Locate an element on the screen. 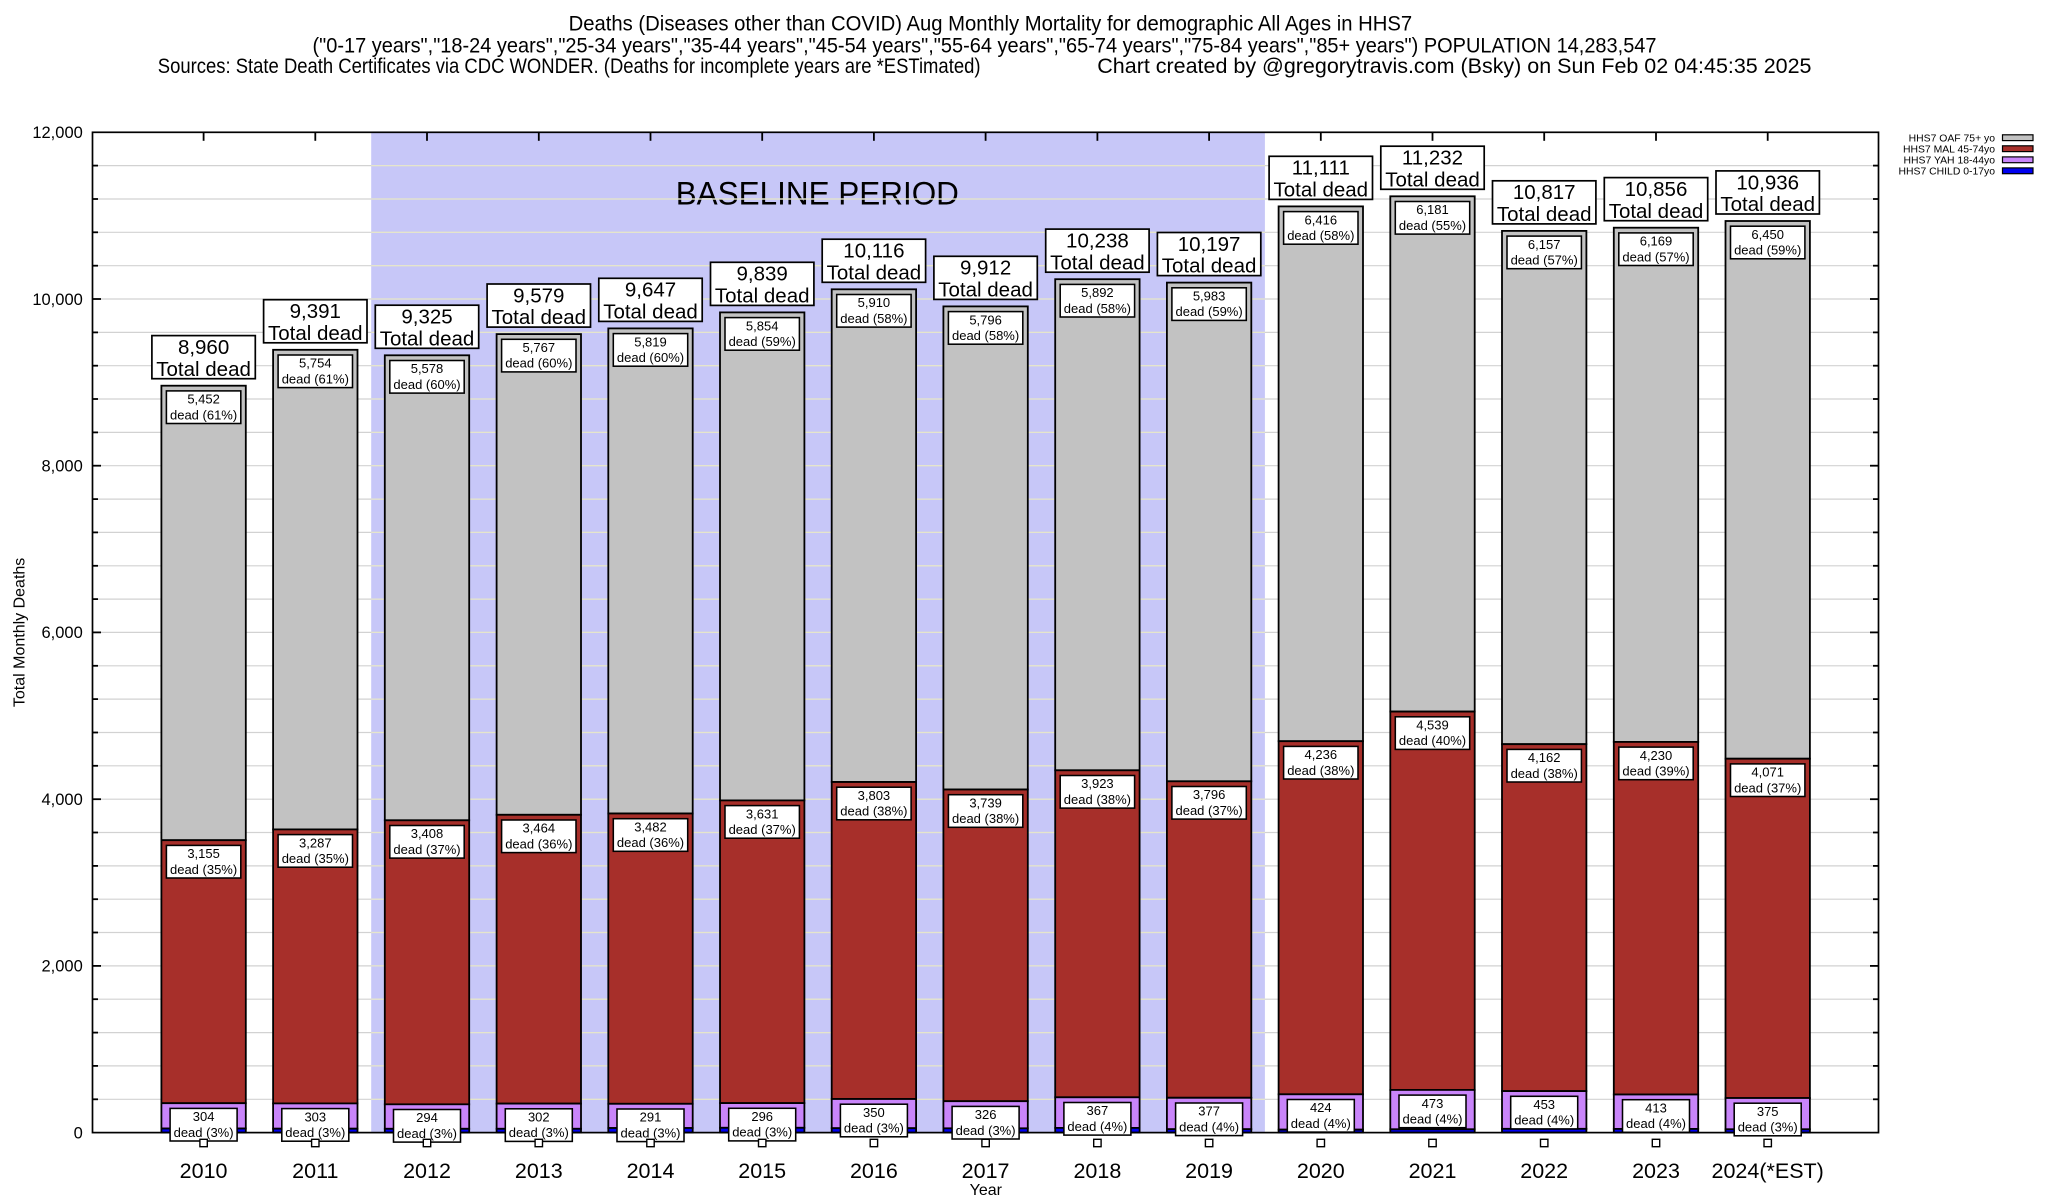 The image size is (2048, 1200). svg-text: HHS7 OAF 75+ yo is located at coordinates (1952, 138).